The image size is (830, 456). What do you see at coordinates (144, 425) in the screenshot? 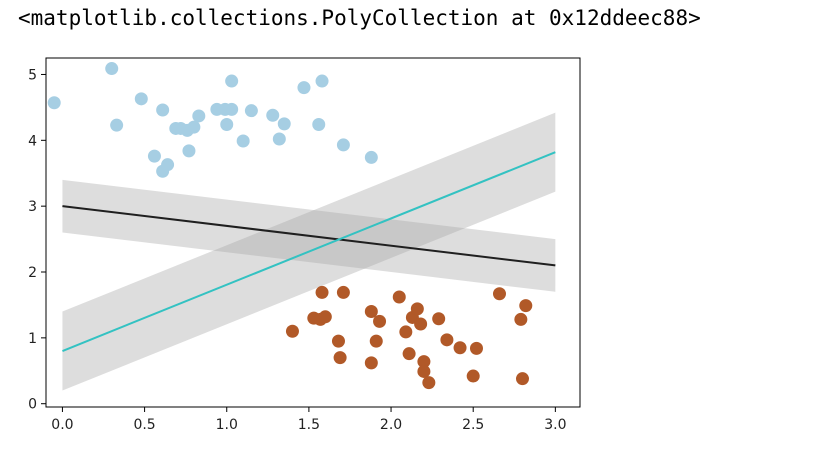
I see `x-tick-label: 0.5` at bounding box center [144, 425].